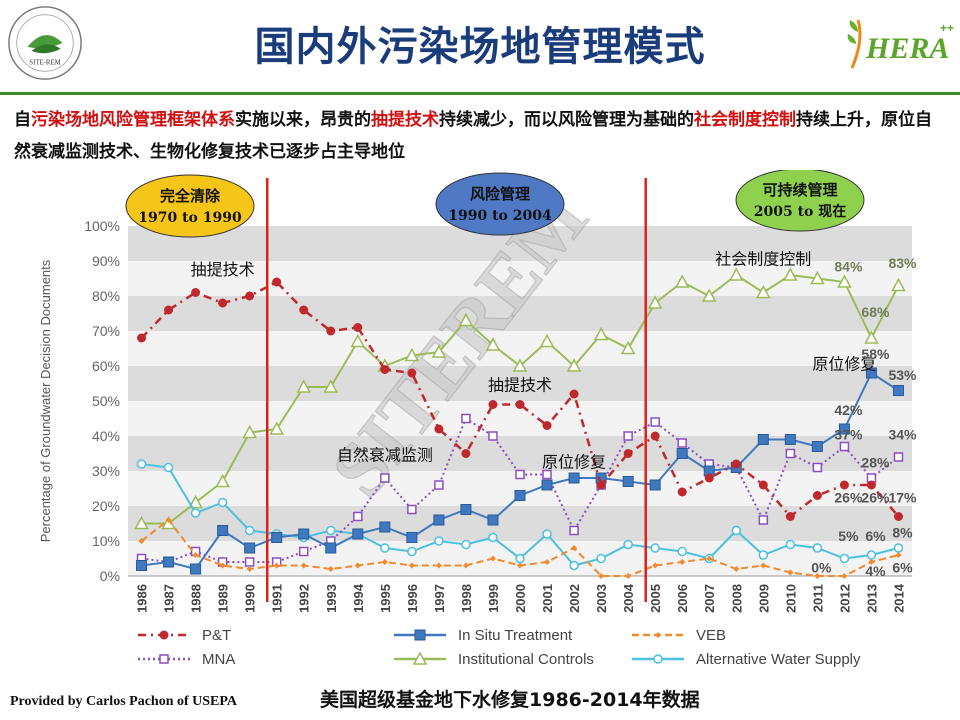 Image resolution: width=960 pixels, height=720 pixels. Describe the element at coordinates (746, 659) in the screenshot. I see `legend-item: Alternative Water Supply` at that location.